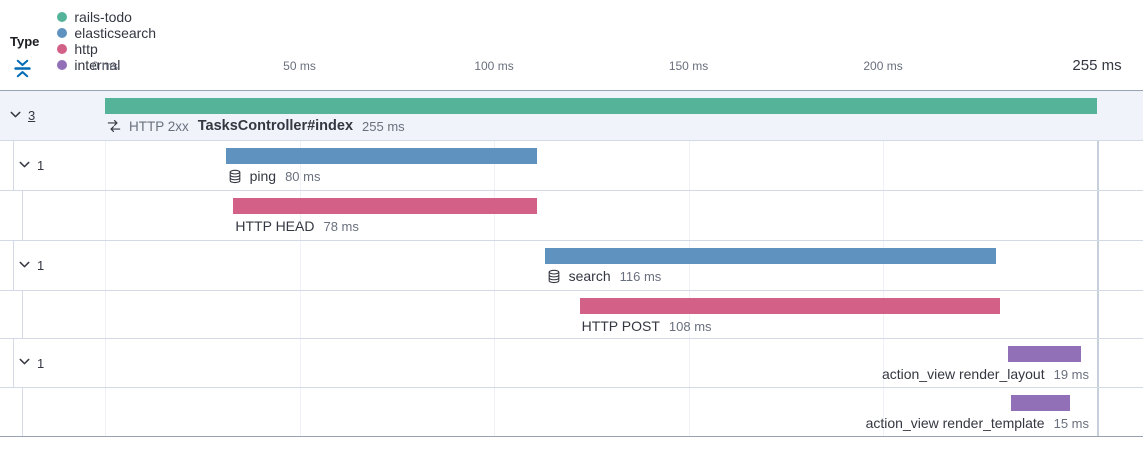 The height and width of the screenshot is (449, 1143). I want to click on waterfall-row-taskscontroller-index: 3 HTTP 2xx TasksController#index 255 ms, so click(571, 115).